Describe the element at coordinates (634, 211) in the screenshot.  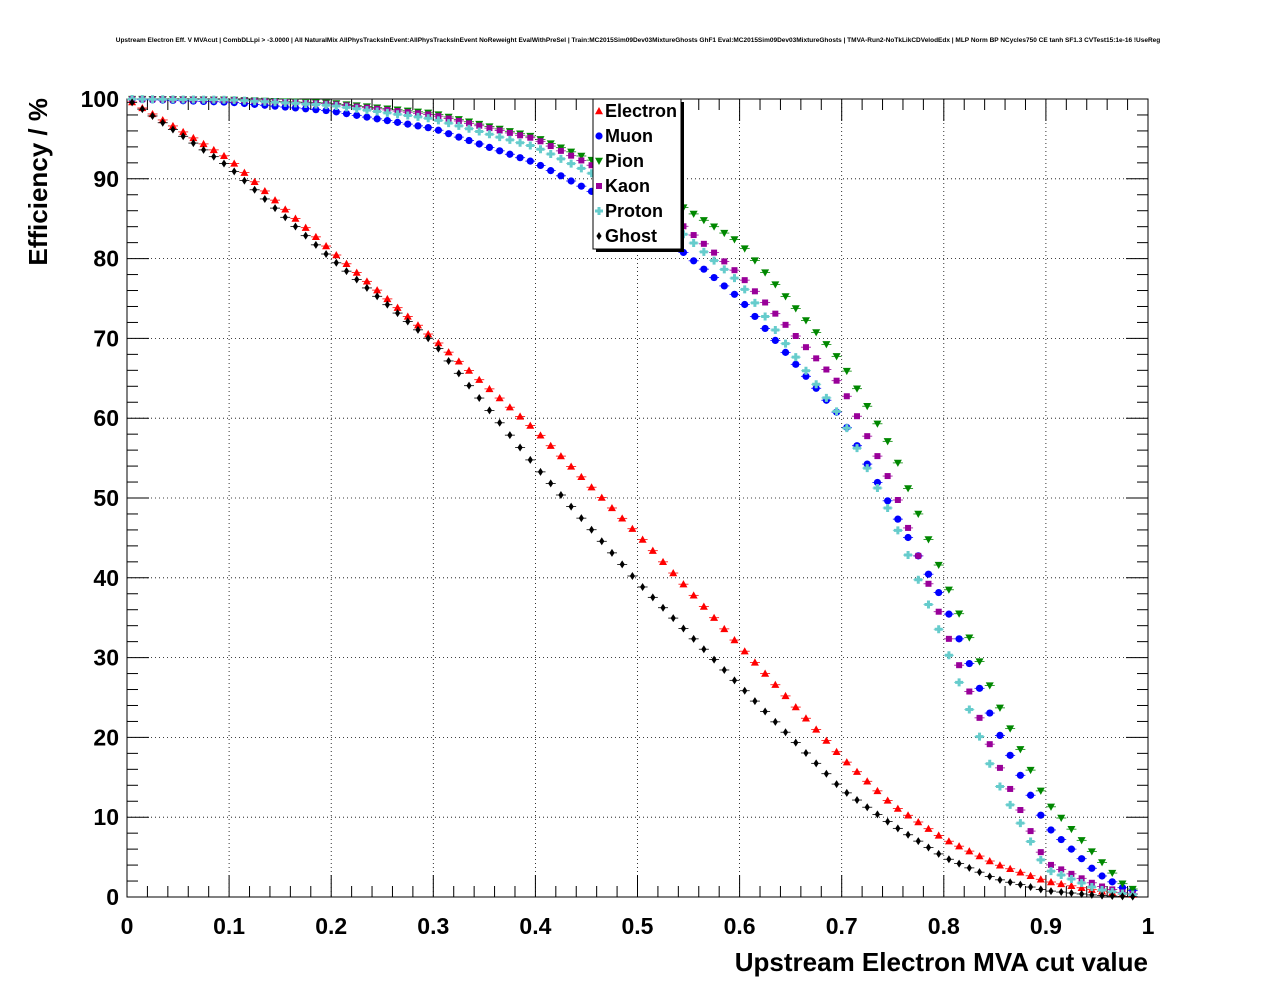
I see `legend-label: Proton` at that location.